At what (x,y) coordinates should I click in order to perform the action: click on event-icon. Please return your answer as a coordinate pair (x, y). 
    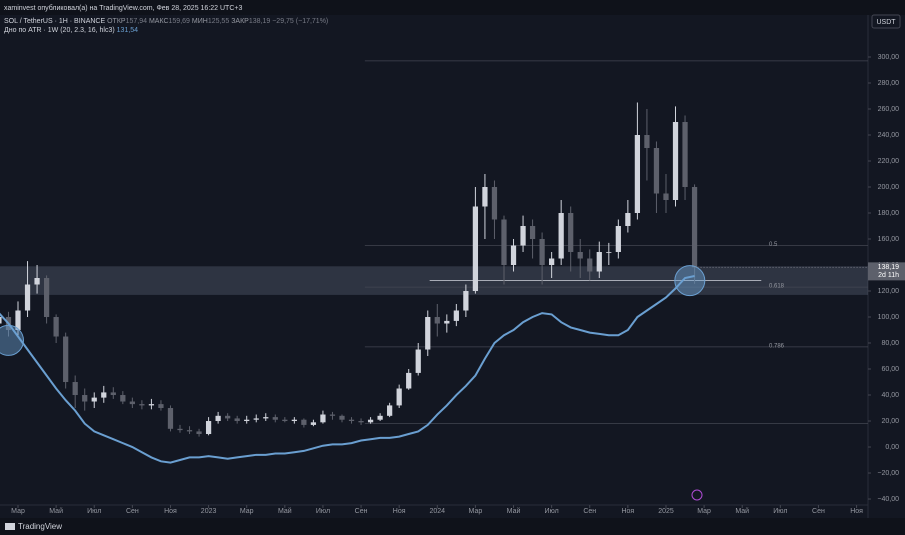
    Looking at the image, I should click on (697, 495).